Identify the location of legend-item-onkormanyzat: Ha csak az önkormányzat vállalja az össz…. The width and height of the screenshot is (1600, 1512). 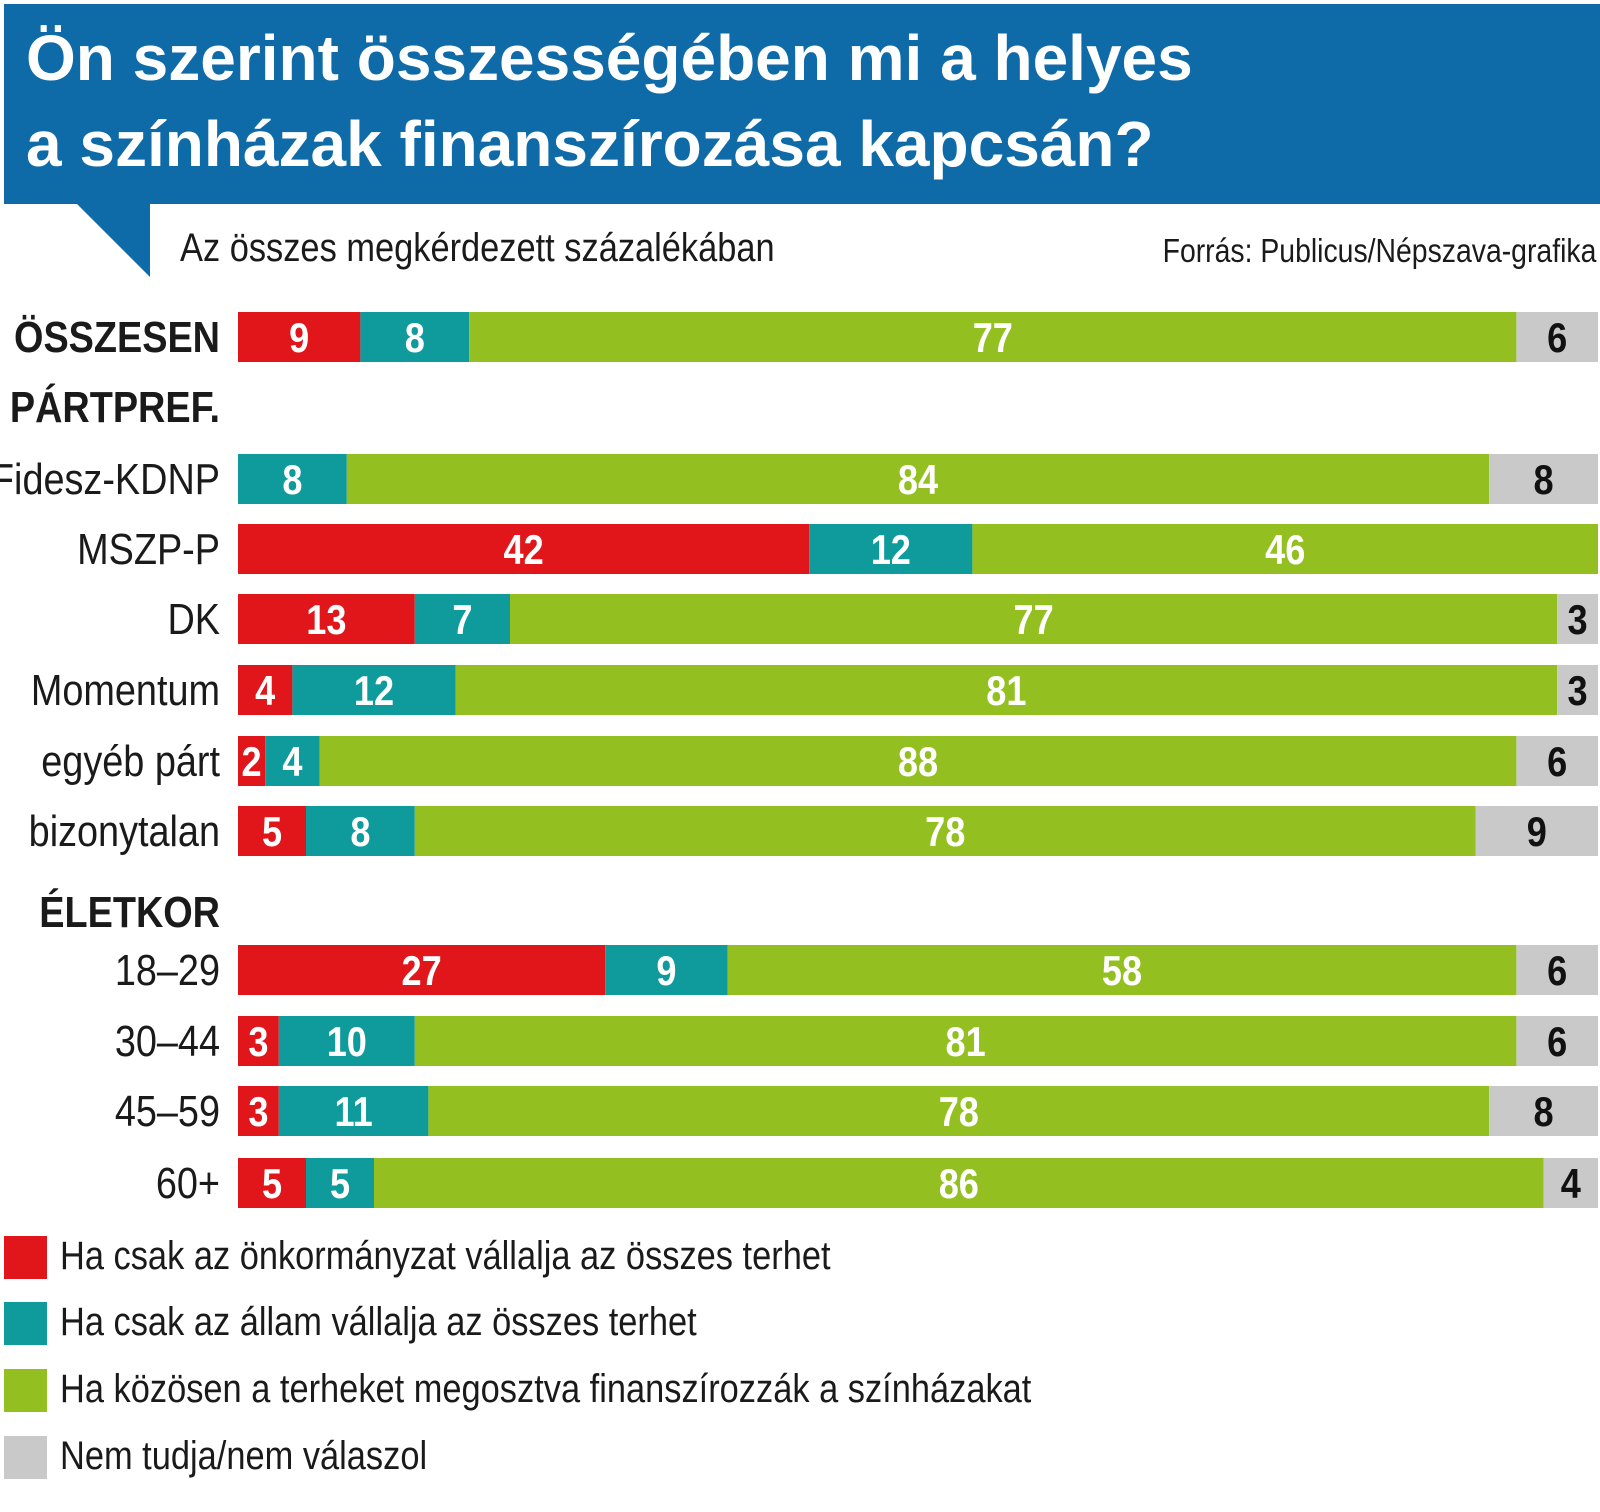
(554, 1258).